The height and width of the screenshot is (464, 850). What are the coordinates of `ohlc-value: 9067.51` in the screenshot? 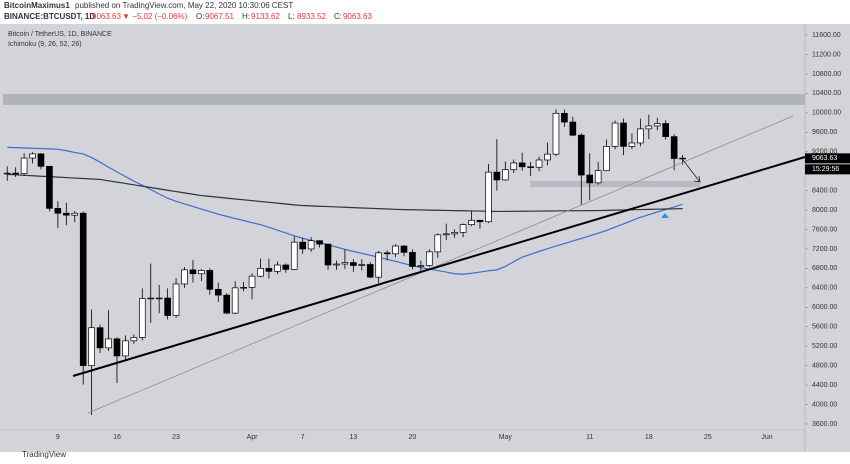 It's located at (219, 16).